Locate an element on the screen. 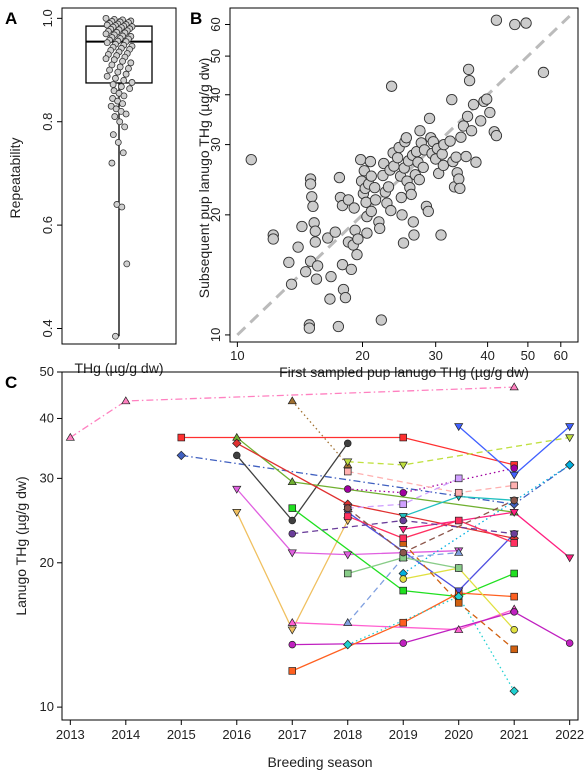 This screenshot has height=773, width=587. panel-c-xtick-label: 2016 is located at coordinates (236, 734).